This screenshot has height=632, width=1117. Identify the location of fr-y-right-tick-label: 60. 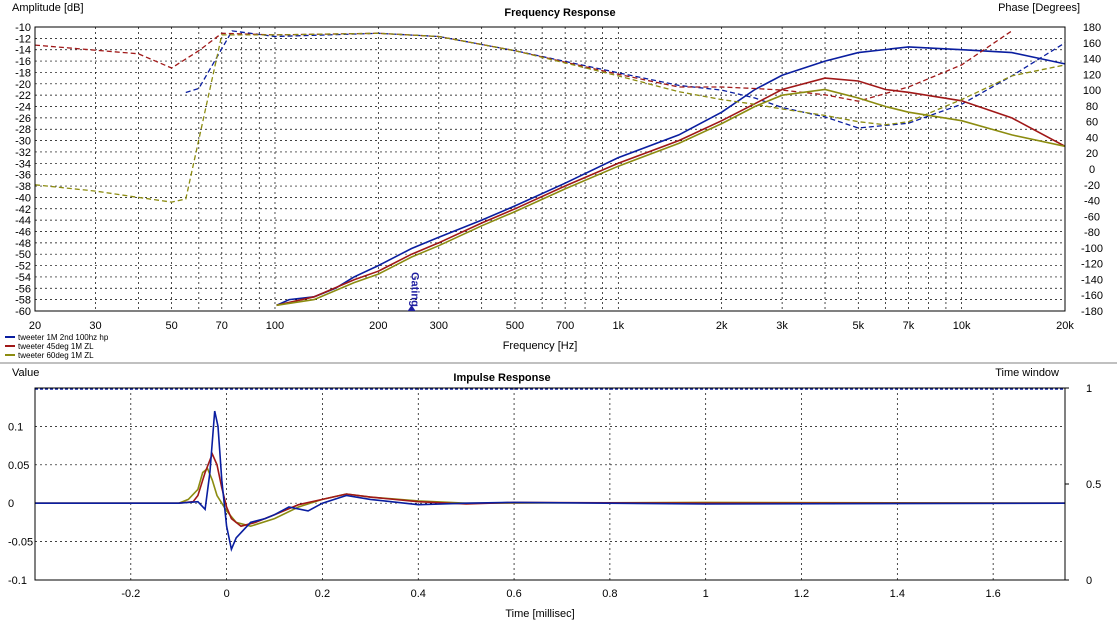
(1092, 123).